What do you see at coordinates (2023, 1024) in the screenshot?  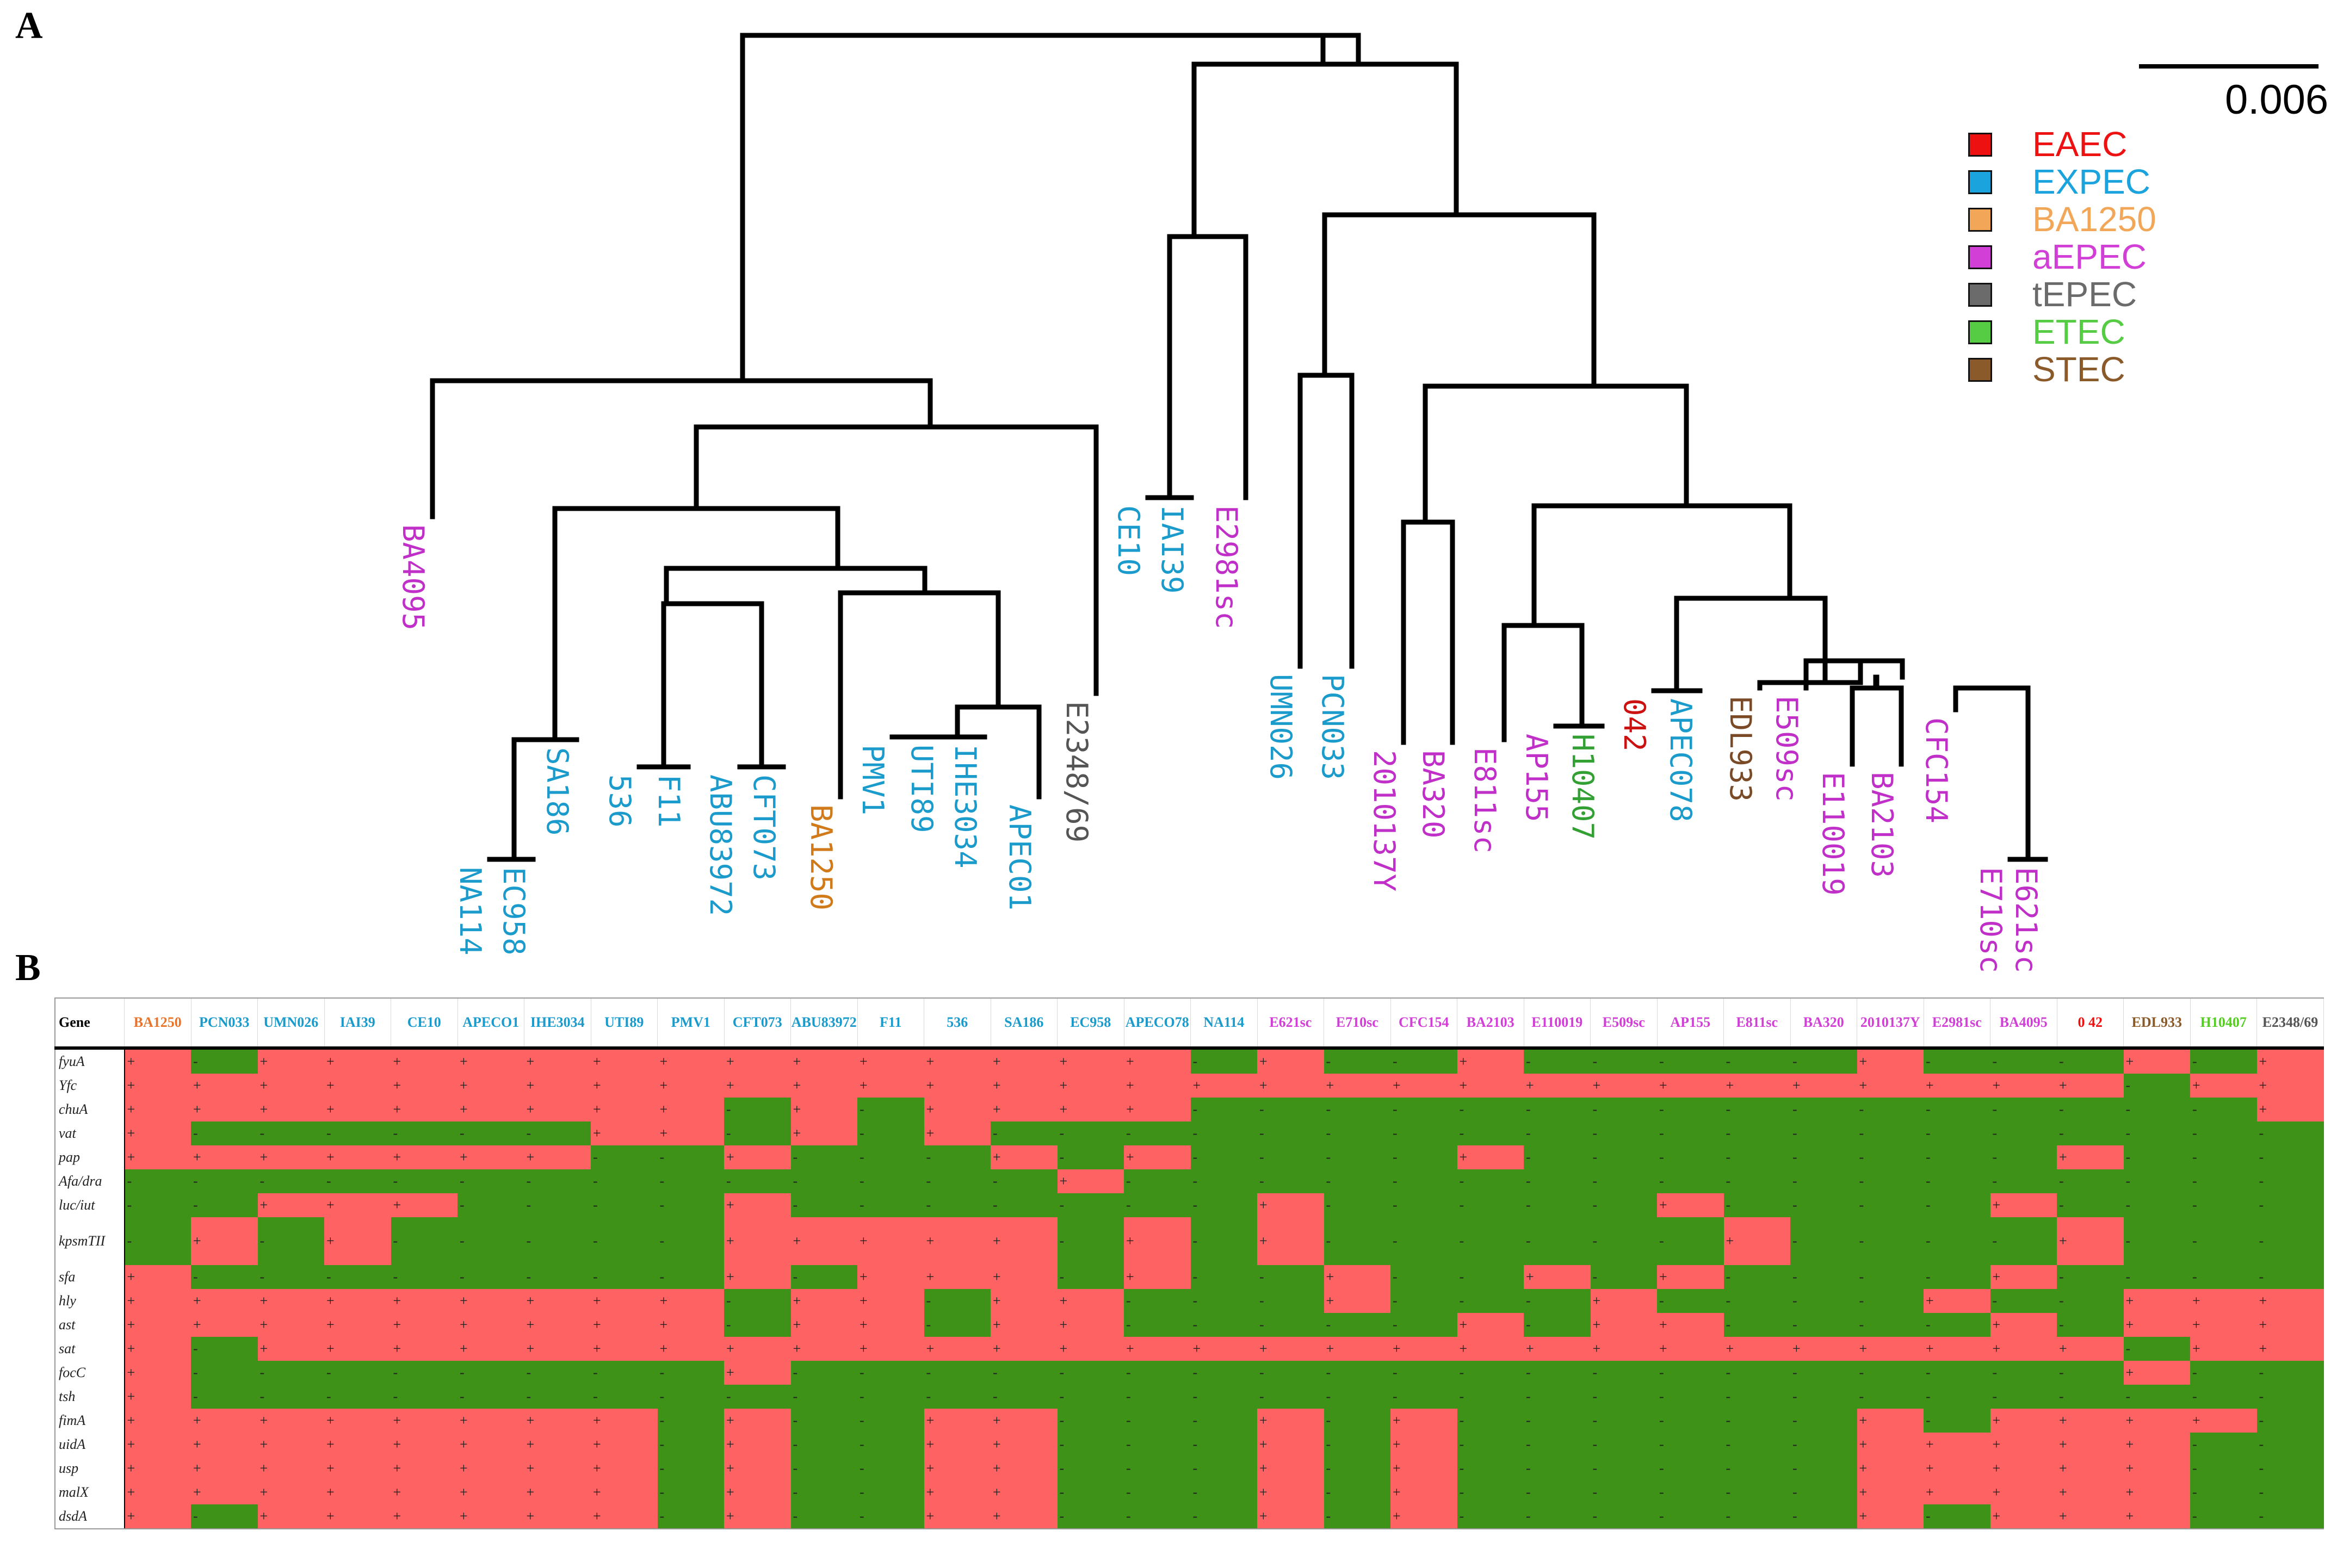 I see `strain-column-header: BA4095` at bounding box center [2023, 1024].